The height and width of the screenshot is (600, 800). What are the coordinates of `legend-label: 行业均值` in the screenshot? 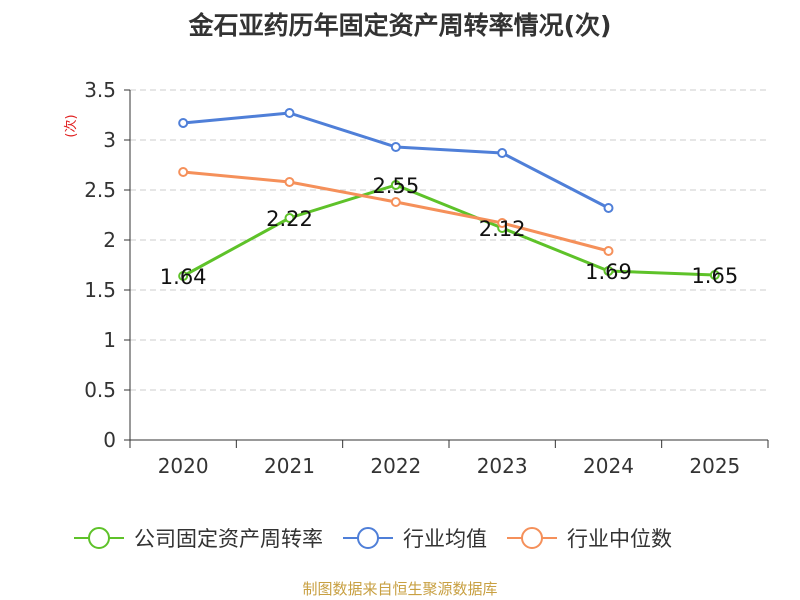 It's located at (445, 539).